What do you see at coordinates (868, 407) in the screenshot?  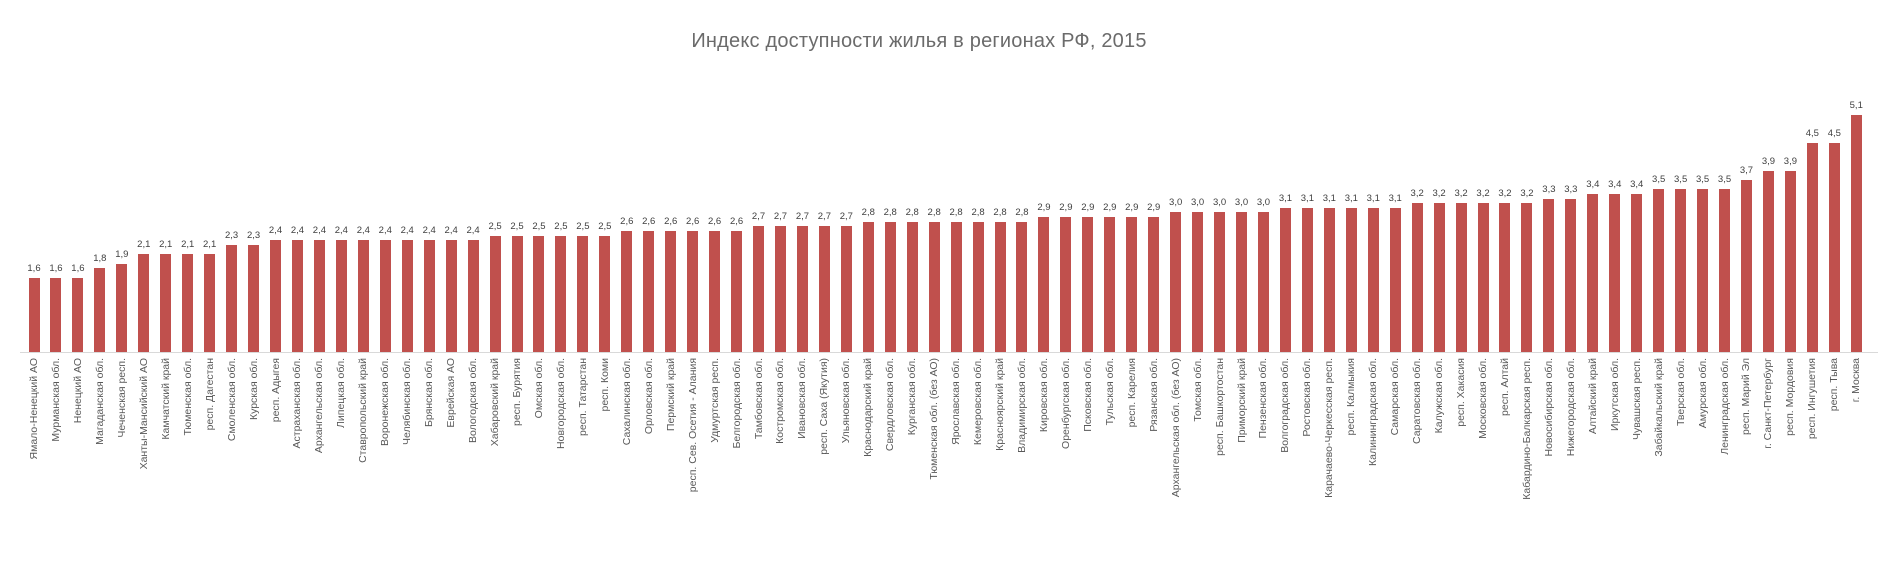 I see `x-axis-label: Краснодарский край` at bounding box center [868, 407].